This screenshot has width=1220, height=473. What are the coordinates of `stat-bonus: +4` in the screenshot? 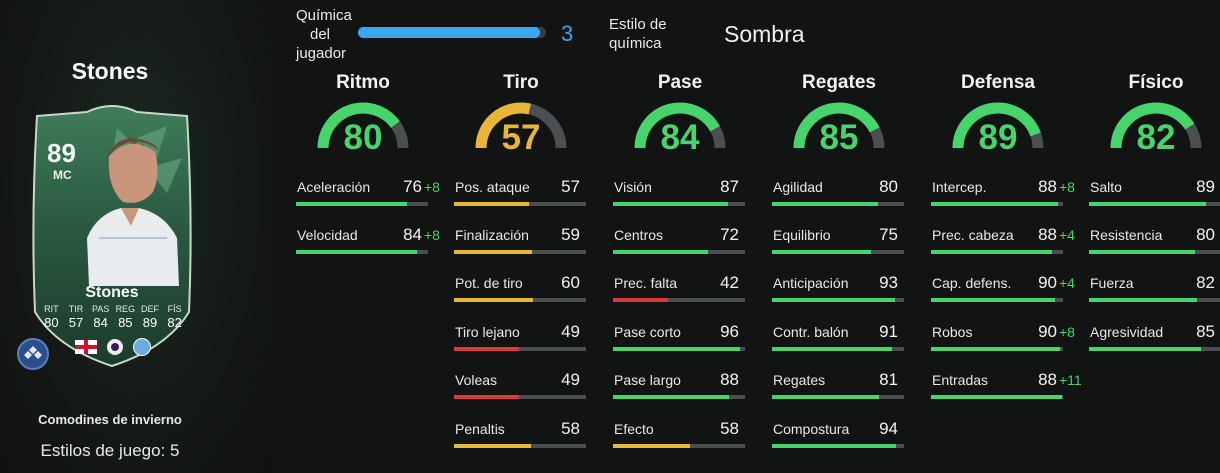 It's located at (1067, 283).